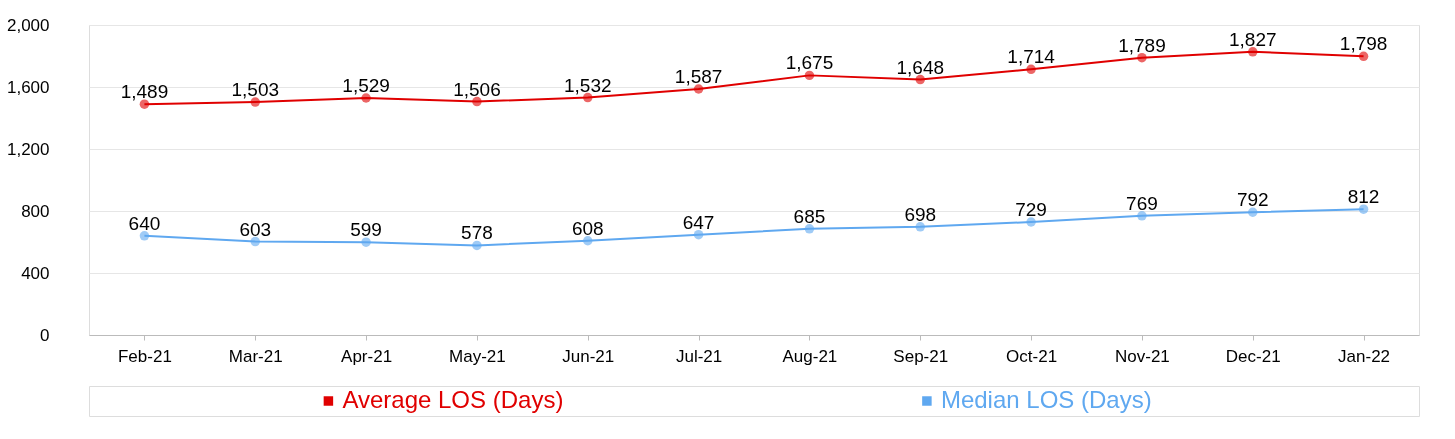 This screenshot has height=439, width=1455. What do you see at coordinates (921, 356) in the screenshot?
I see `x-tick-label: Sep-21` at bounding box center [921, 356].